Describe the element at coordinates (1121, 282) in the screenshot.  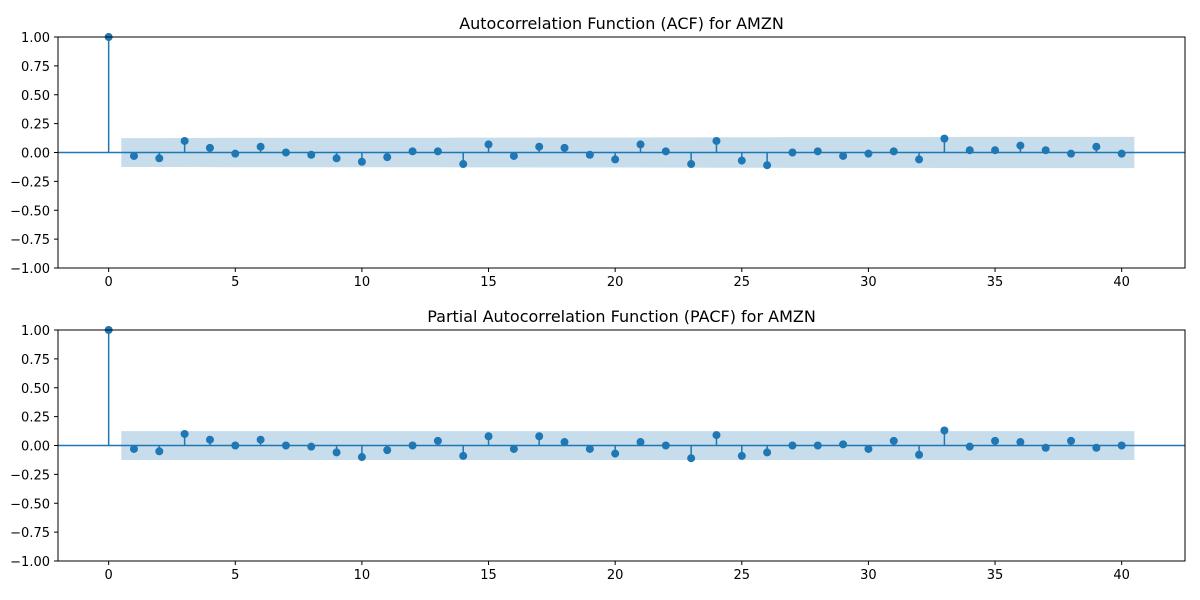
I see `acf-x-tick-label: 40` at that location.